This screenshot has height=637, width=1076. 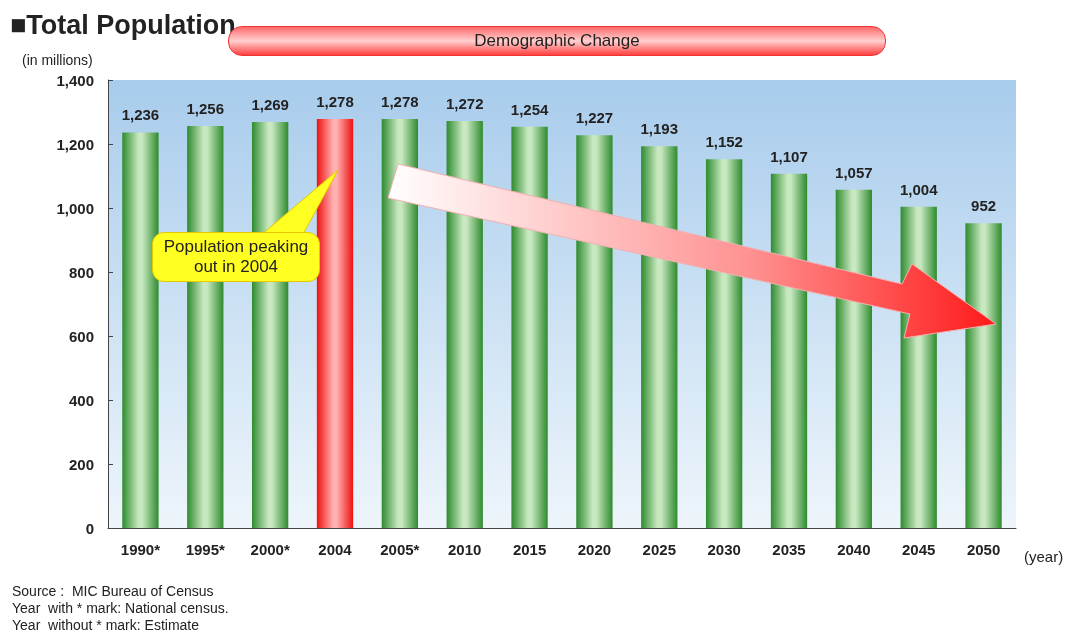 What do you see at coordinates (529, 109) in the screenshot?
I see `data-label: 1,254` at bounding box center [529, 109].